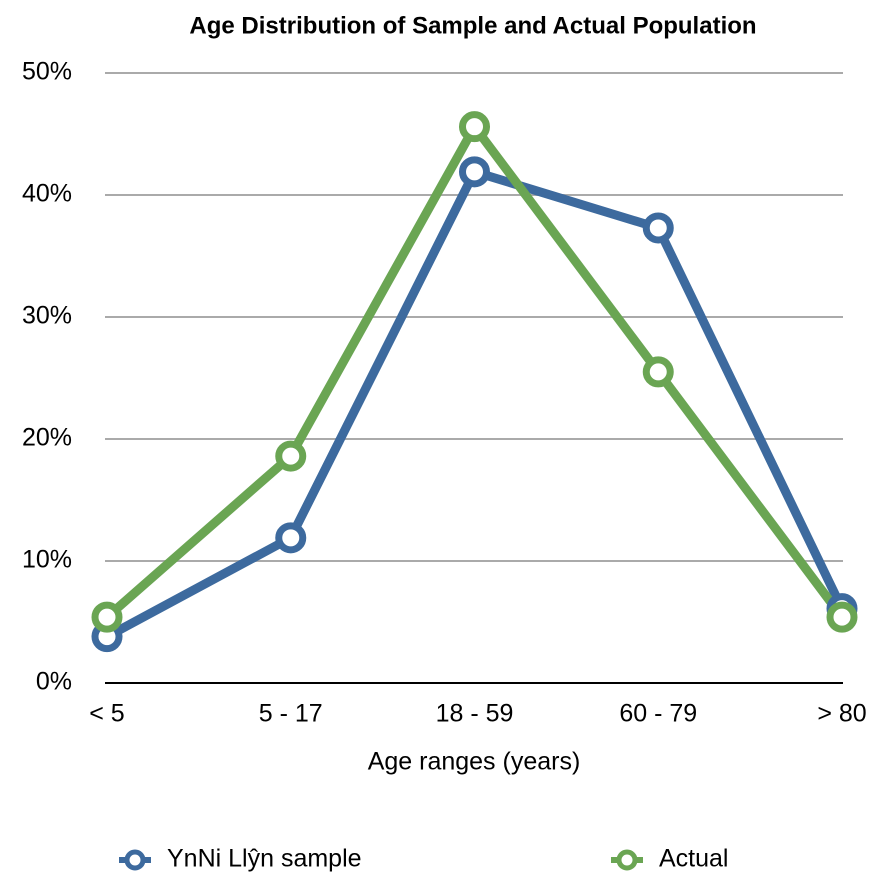  I want to click on legend-label: YnNi Llŷn sample, so click(264, 859).